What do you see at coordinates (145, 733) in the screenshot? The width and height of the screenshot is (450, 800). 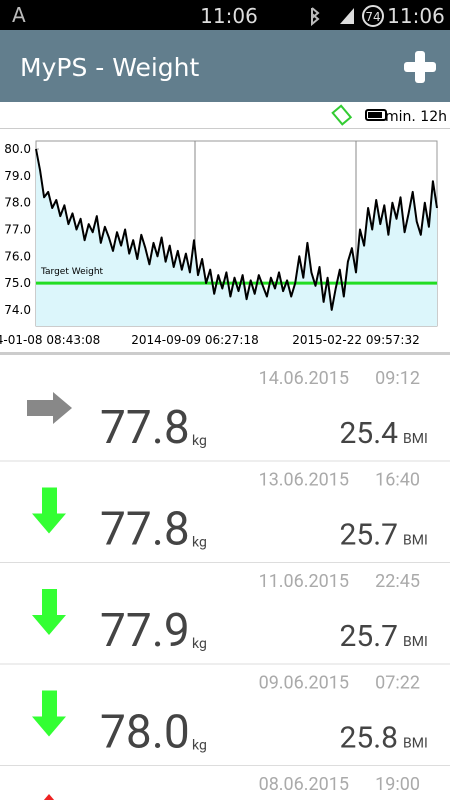 I see `weight-value: 78.0` at bounding box center [145, 733].